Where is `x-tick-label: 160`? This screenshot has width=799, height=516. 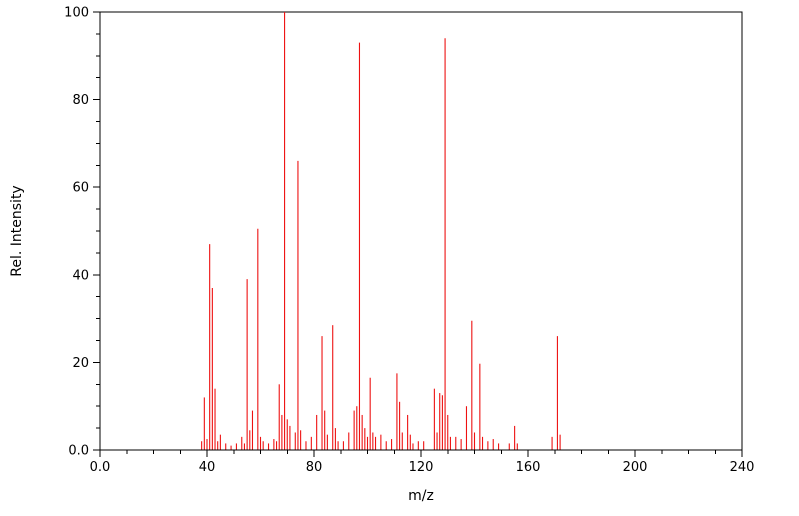
x-tick-label: 160 is located at coordinates (528, 467).